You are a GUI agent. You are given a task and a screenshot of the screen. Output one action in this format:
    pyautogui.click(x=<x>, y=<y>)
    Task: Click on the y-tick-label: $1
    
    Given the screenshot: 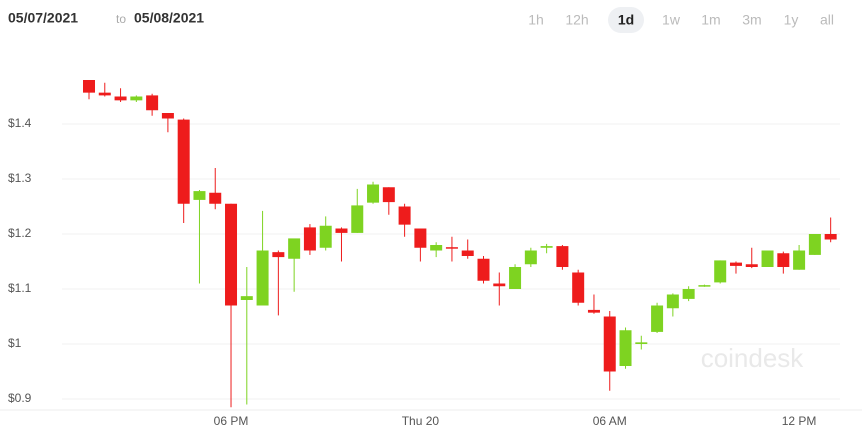 What is the action you would take?
    pyautogui.click(x=15, y=343)
    